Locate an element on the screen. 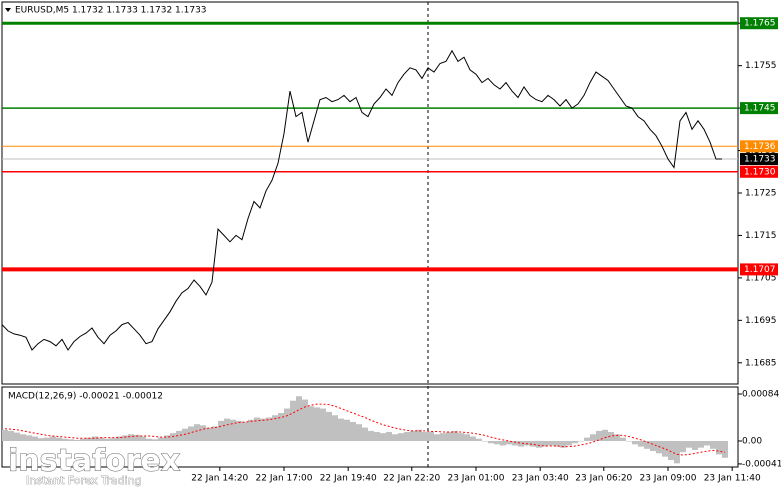 Image resolution: width=781 pixels, height=489 pixels. x-tick-label: 22 Jan 17:00 is located at coordinates (284, 479).